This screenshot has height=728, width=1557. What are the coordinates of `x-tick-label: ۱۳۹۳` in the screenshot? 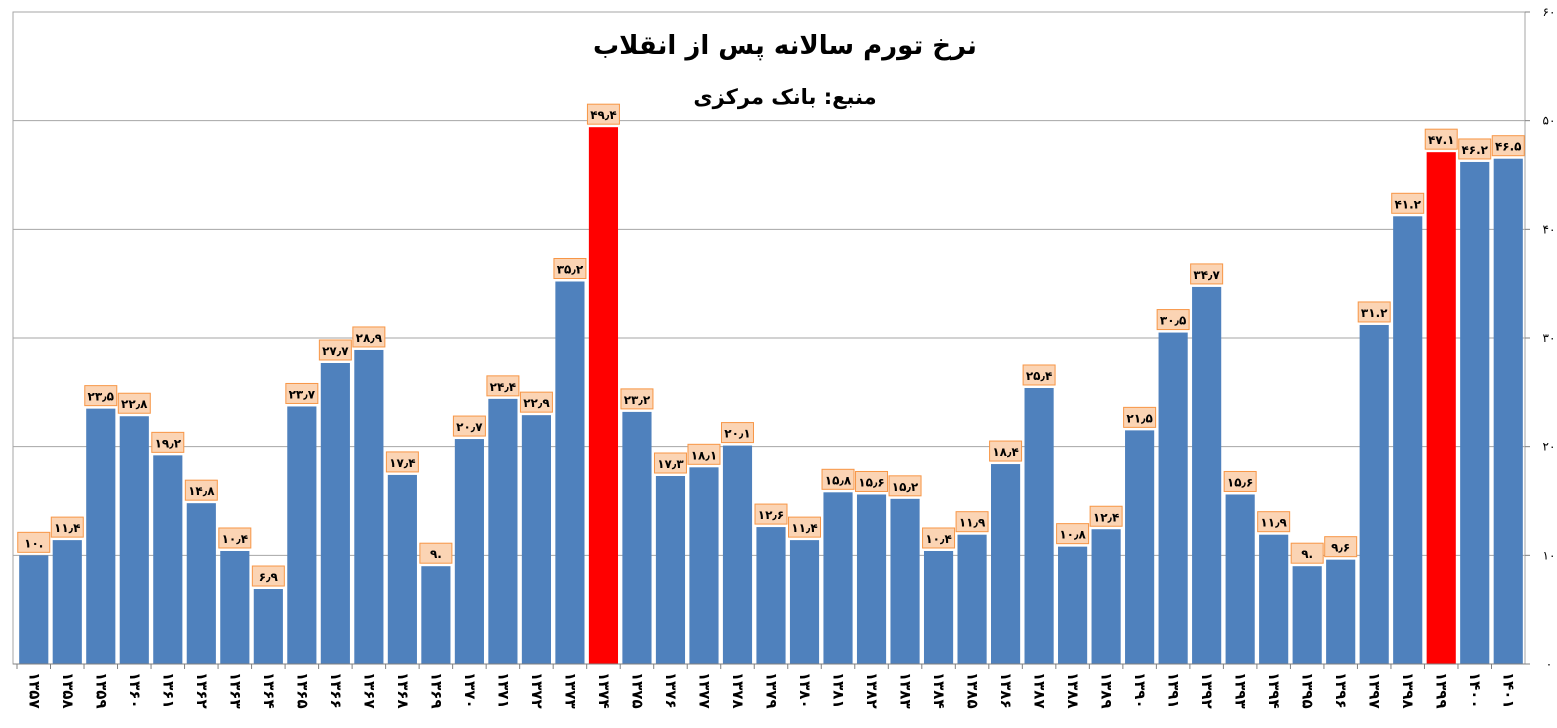 It's located at (1241, 690).